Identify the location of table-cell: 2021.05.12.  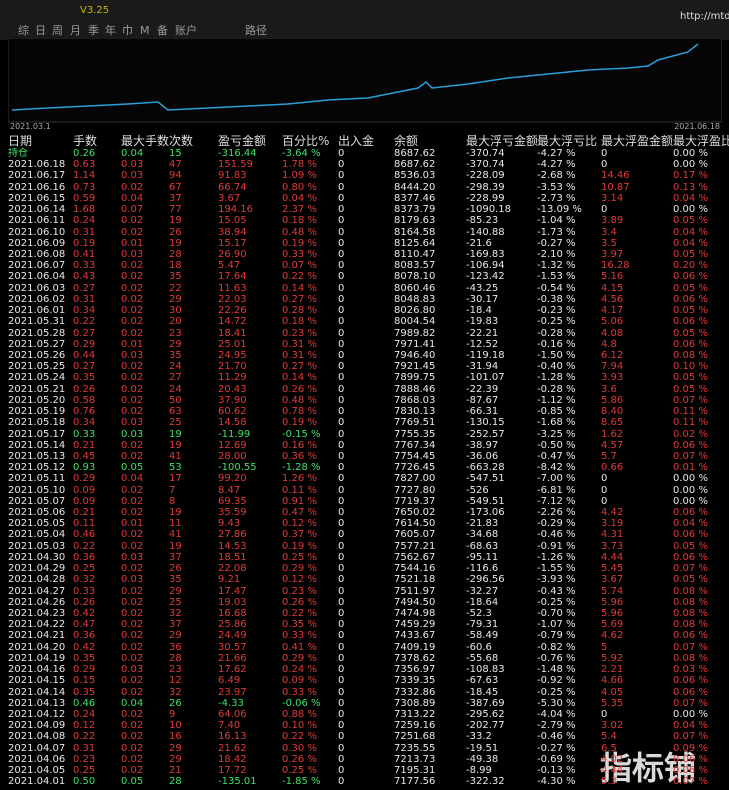
(37, 468).